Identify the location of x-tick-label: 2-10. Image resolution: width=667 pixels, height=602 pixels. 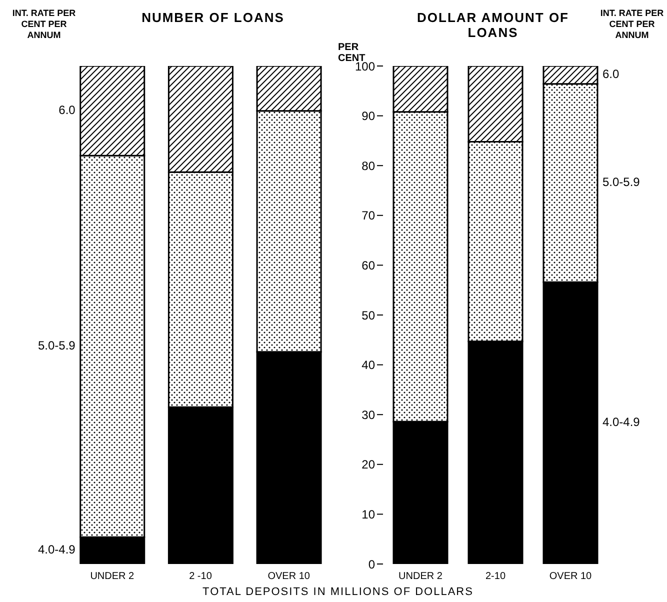
(495, 576).